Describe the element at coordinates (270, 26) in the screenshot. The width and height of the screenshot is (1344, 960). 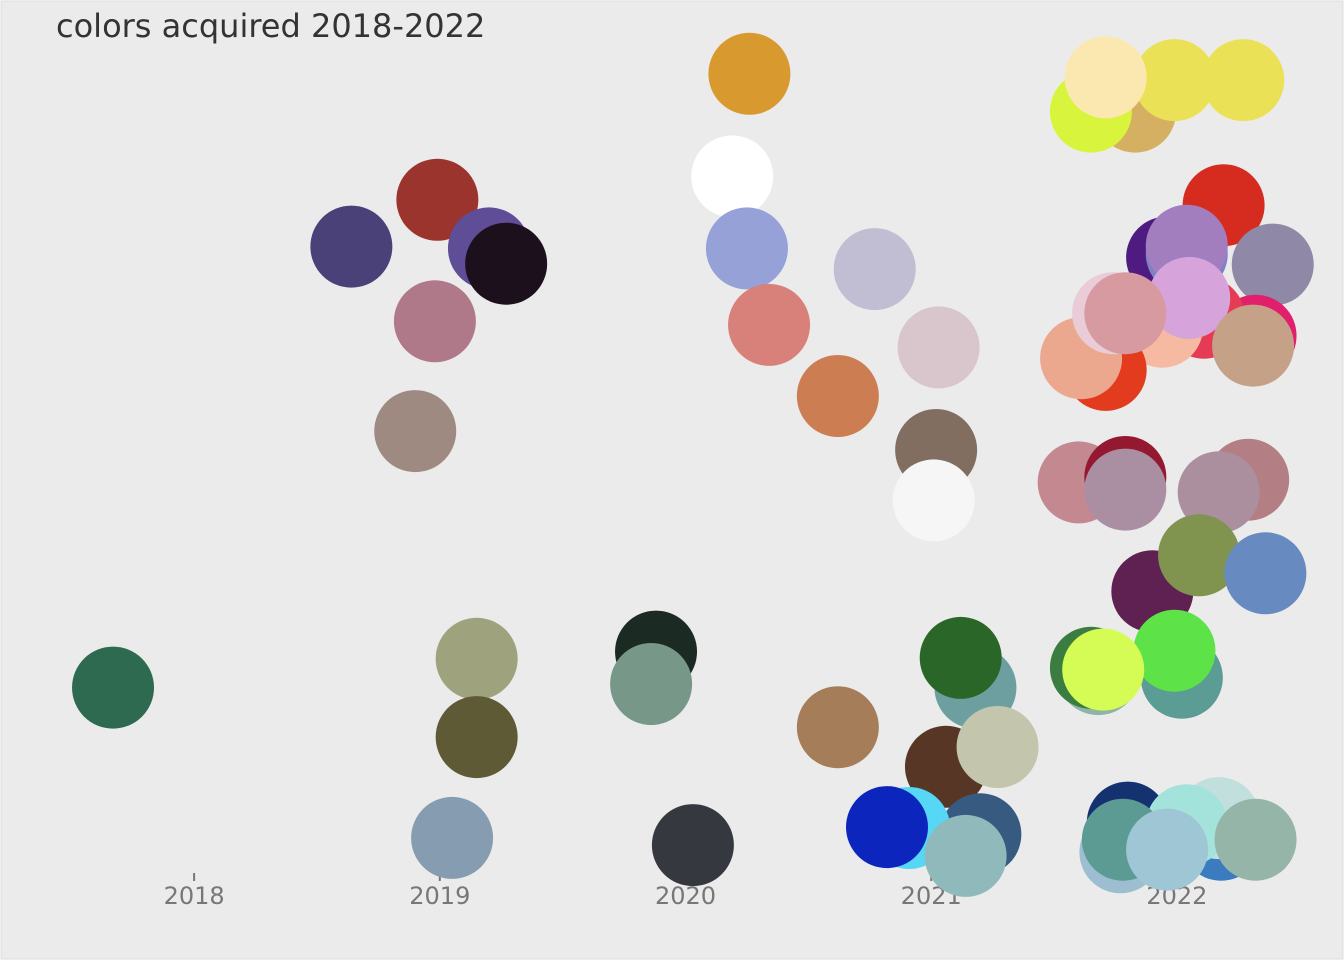
I see `chart-title: colors acquired 2018-2022` at that location.